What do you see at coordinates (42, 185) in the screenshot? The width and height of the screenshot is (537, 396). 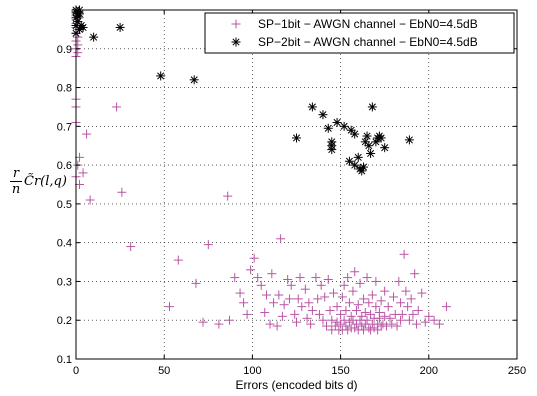 I see `y-axis-label: r n C̃r(l,q)` at bounding box center [42, 185].